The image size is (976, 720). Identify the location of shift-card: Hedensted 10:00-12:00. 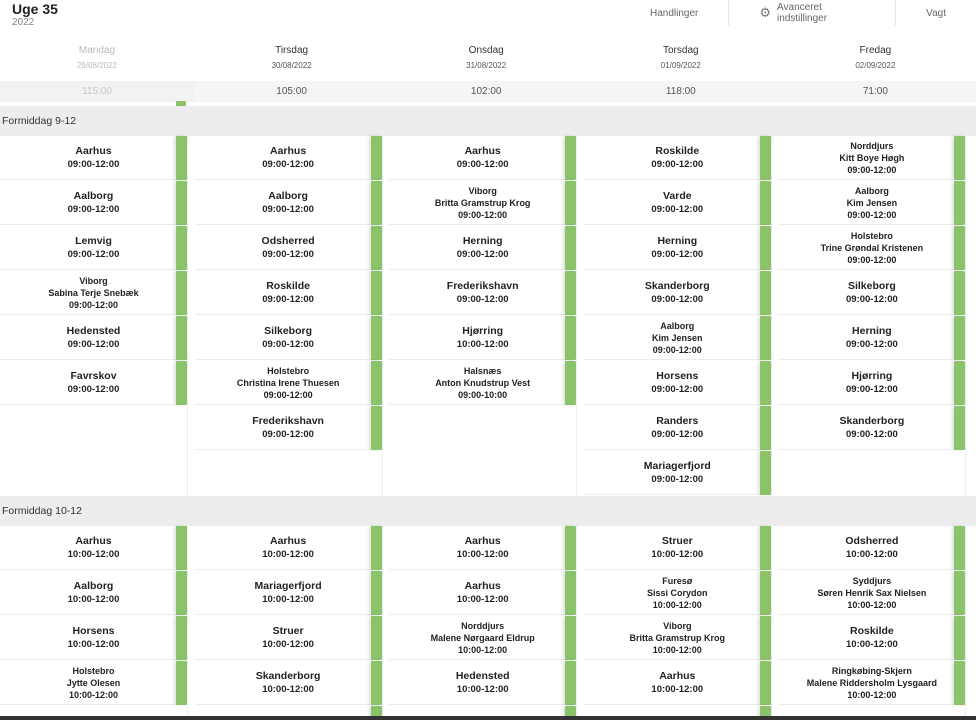
(483, 683).